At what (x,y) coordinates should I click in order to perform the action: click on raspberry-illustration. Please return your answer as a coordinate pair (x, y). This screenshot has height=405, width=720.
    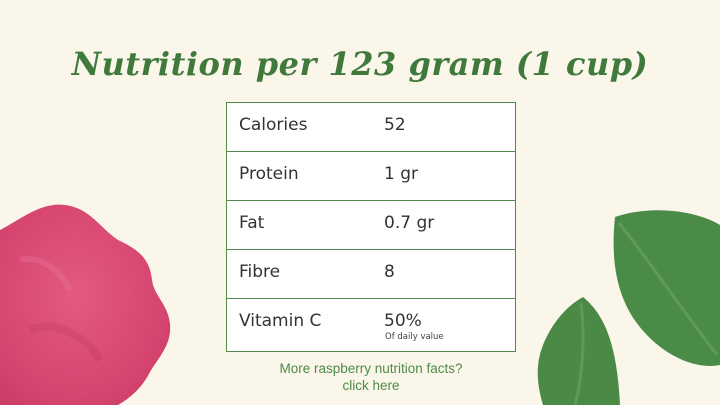
    Looking at the image, I should click on (85, 304).